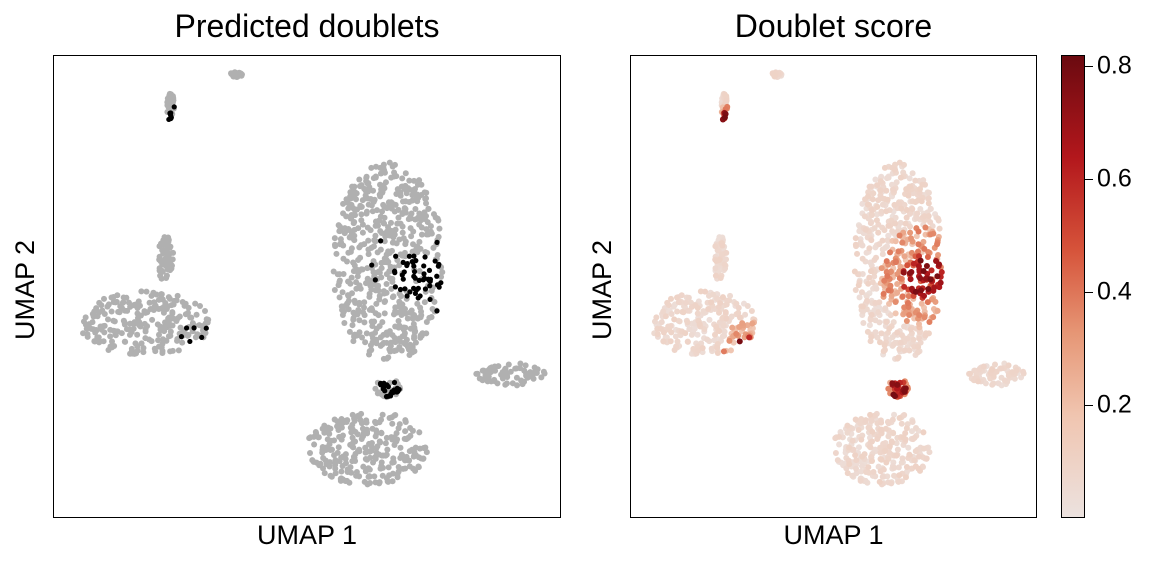  Describe the element at coordinates (833, 26) in the screenshot. I see `chart-title-doublet-score: Doublet score` at that location.